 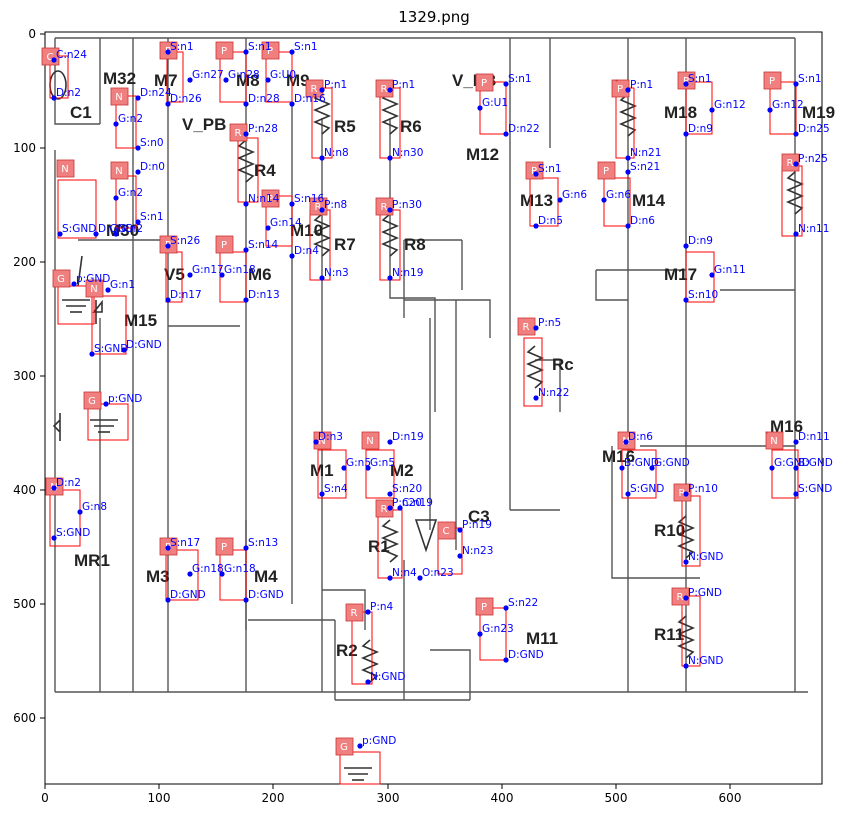 I want to click on terminal-label: P:n19, so click(x=477, y=525).